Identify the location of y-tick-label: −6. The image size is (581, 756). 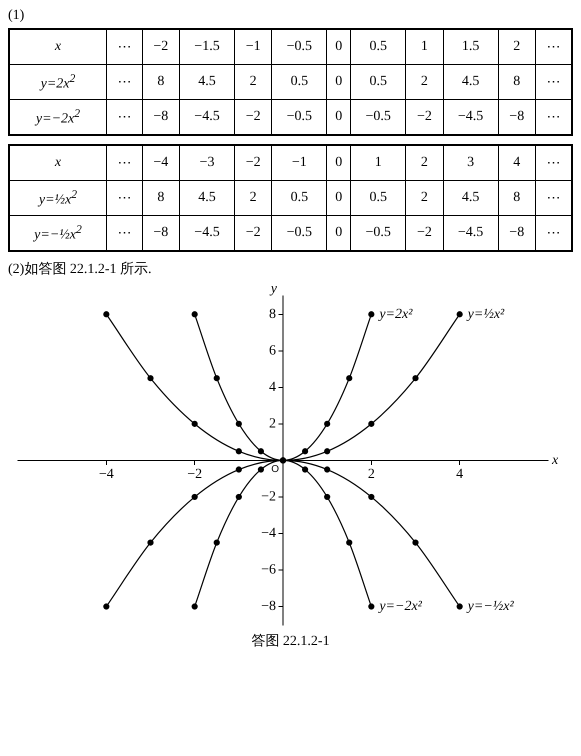
(268, 570).